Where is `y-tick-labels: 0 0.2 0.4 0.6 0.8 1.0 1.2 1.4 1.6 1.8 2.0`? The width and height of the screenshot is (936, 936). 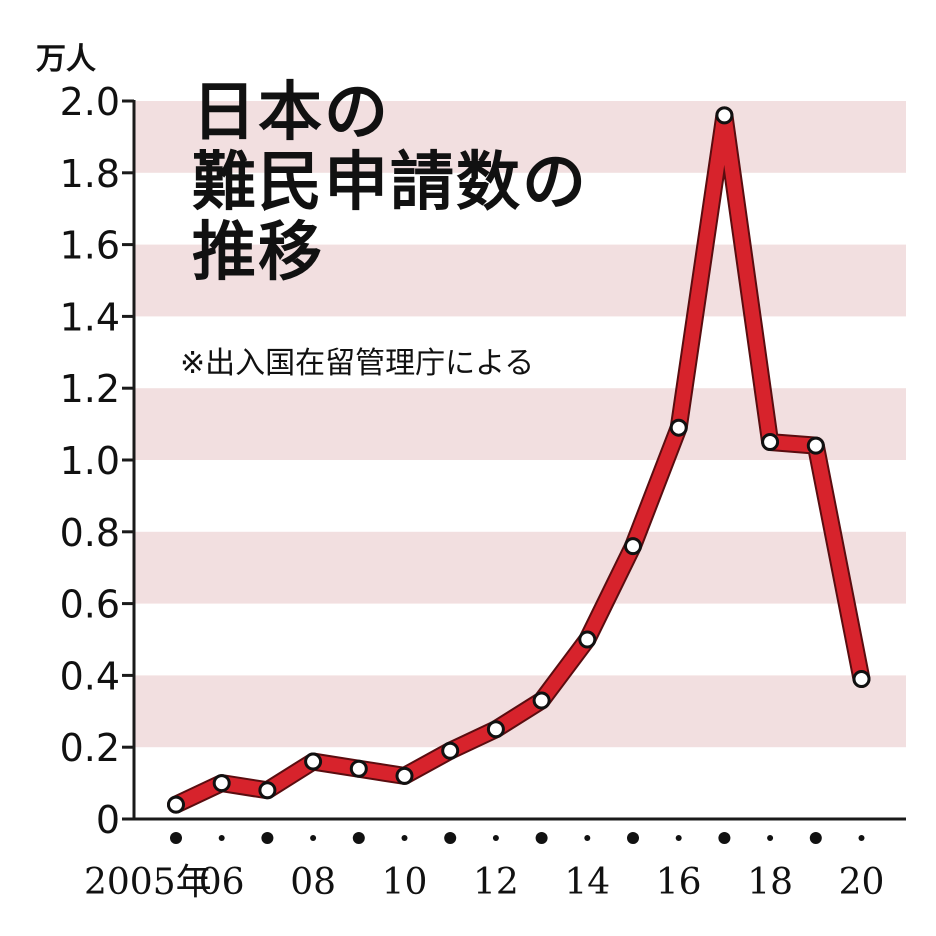 y-tick-labels: 0 0.2 0.4 0.6 0.8 1.0 1.2 1.4 1.6 1.8 2.0 is located at coordinates (90, 461).